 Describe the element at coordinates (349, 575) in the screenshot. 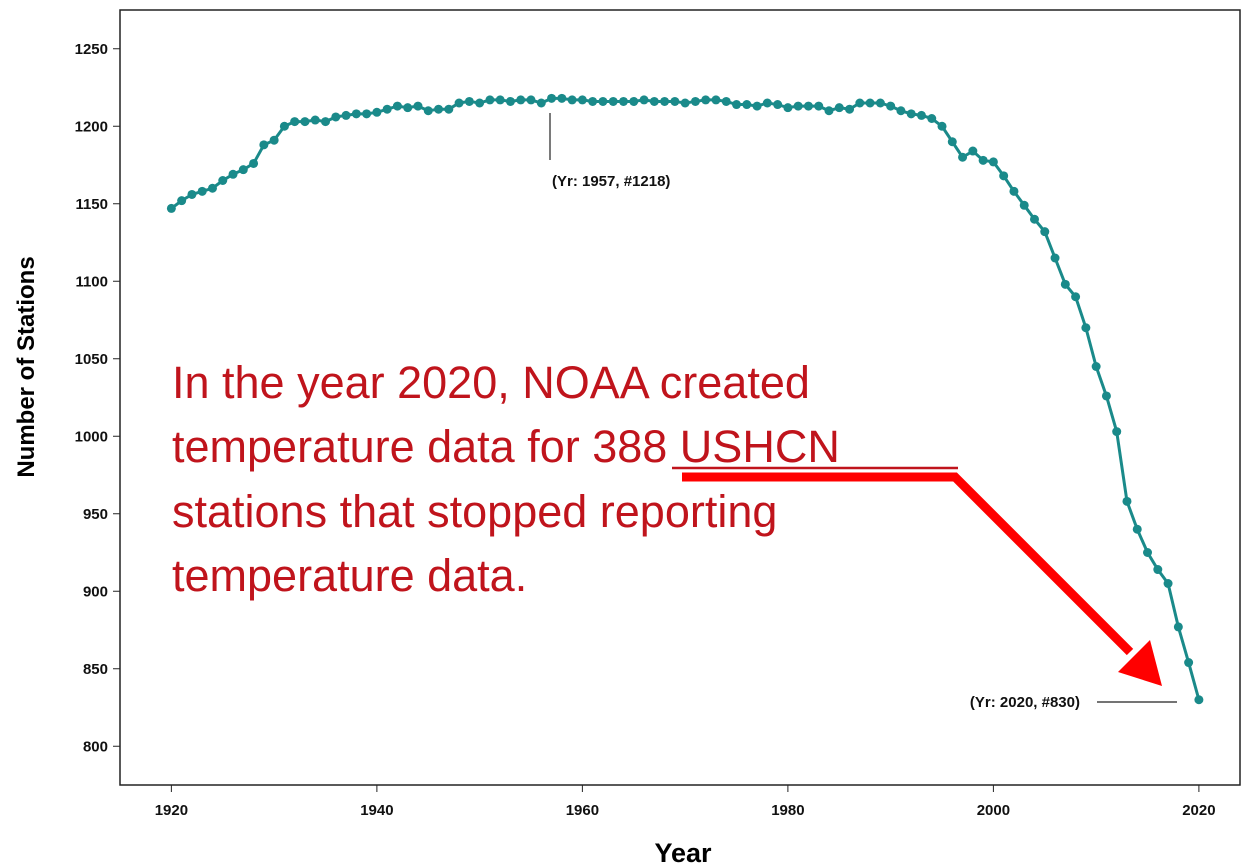

I see `callout-line: temperature data.` at that location.